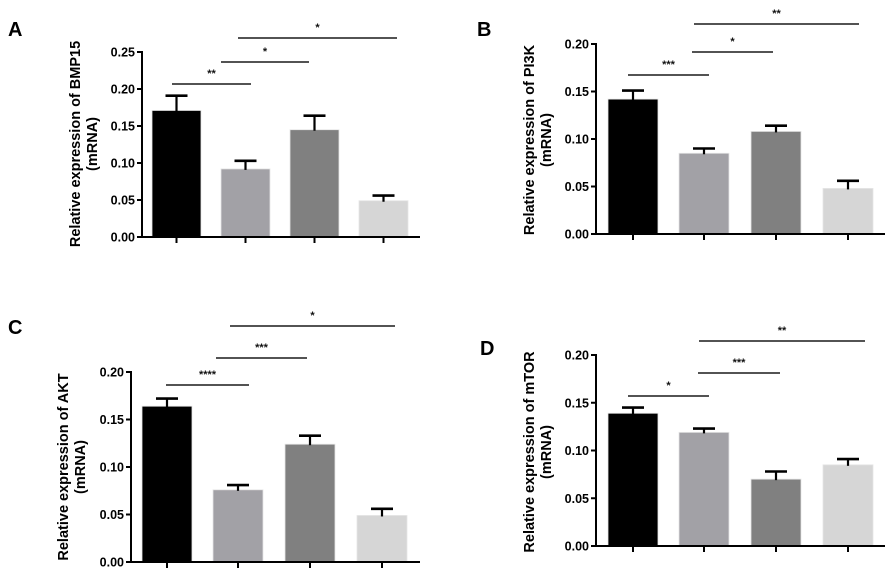 This screenshot has height=577, width=893. I want to click on y-axis-label: Relative expression of mTOR, so click(530, 452).